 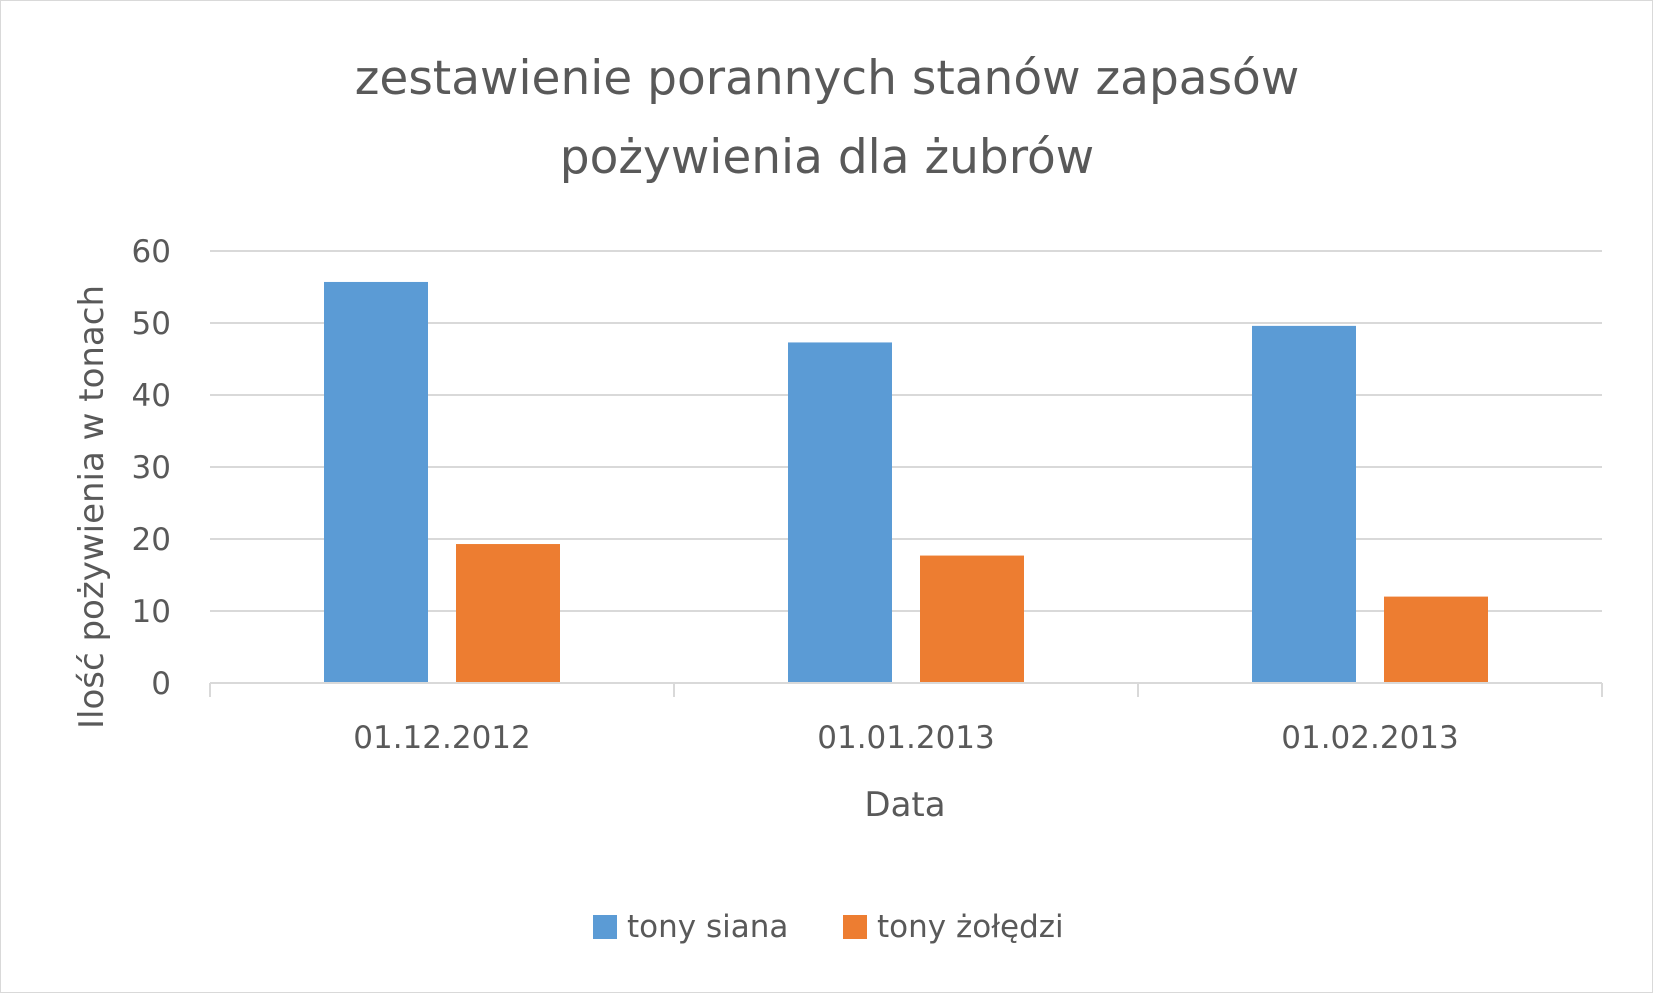 What do you see at coordinates (827, 78) in the screenshot?
I see `chart-title-line-1: zestawienie porannych stanów zapasów` at bounding box center [827, 78].